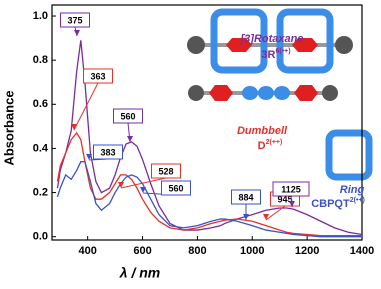 The image size is (381, 289). Describe the element at coordinates (262, 146) in the screenshot. I see `formula: D` at that location.